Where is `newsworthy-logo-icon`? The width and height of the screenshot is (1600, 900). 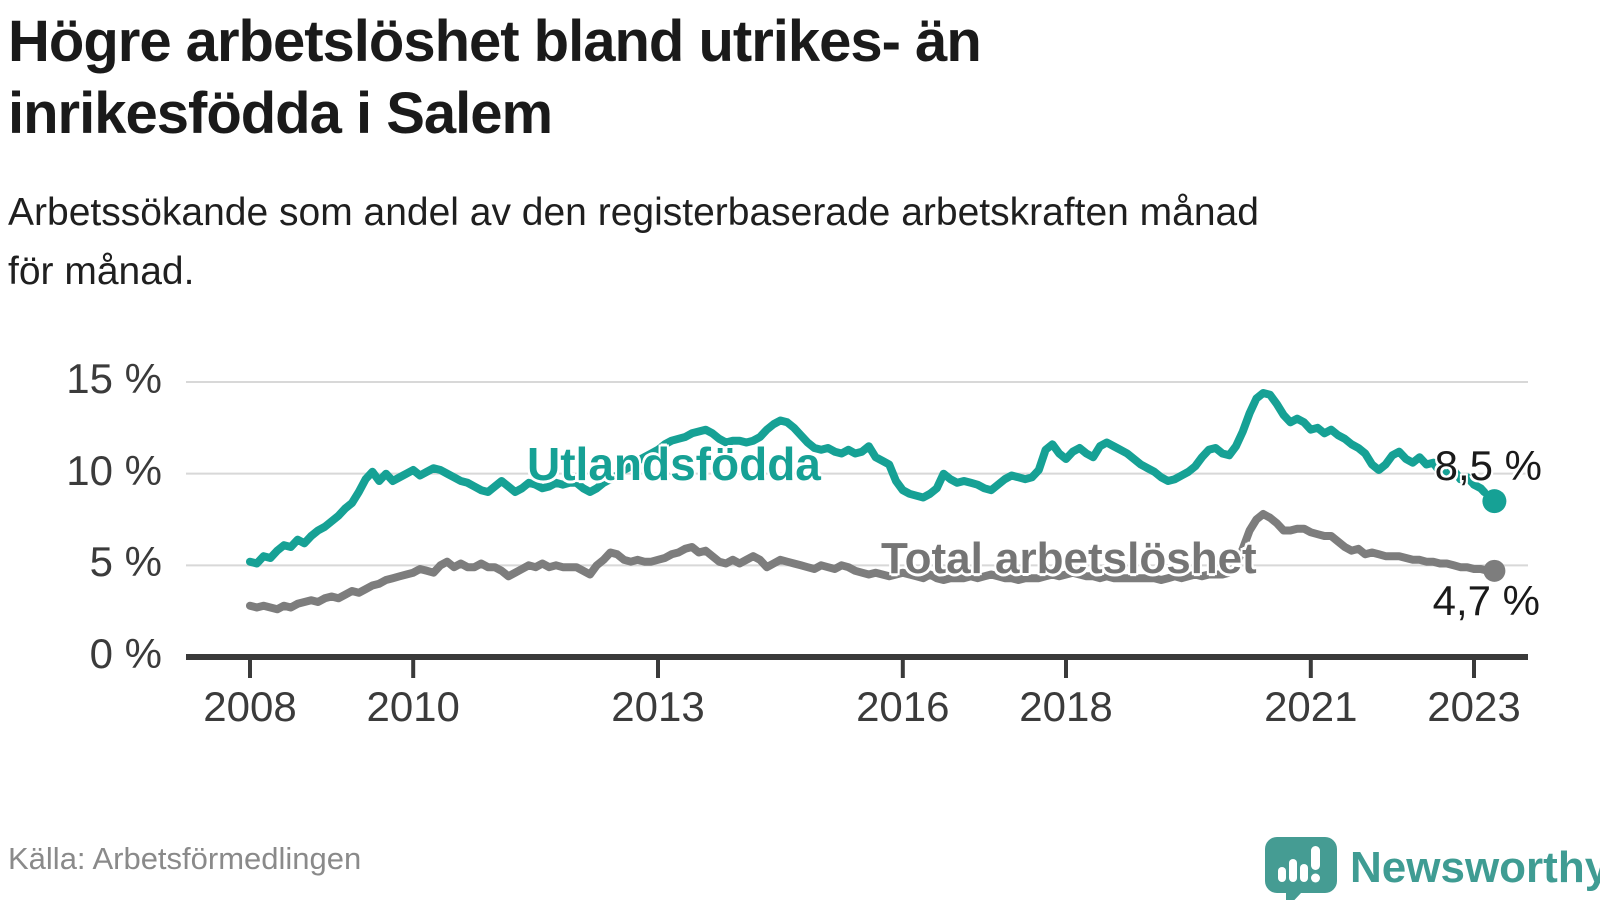 newsworthy-logo-icon is located at coordinates (1301, 868).